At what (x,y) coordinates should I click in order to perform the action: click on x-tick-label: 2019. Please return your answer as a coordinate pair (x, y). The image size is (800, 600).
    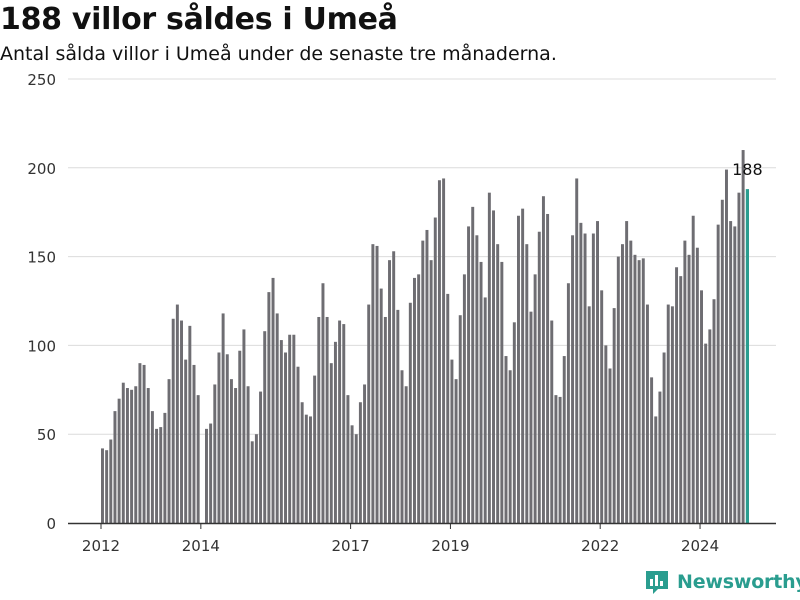
    Looking at the image, I should click on (450, 546).